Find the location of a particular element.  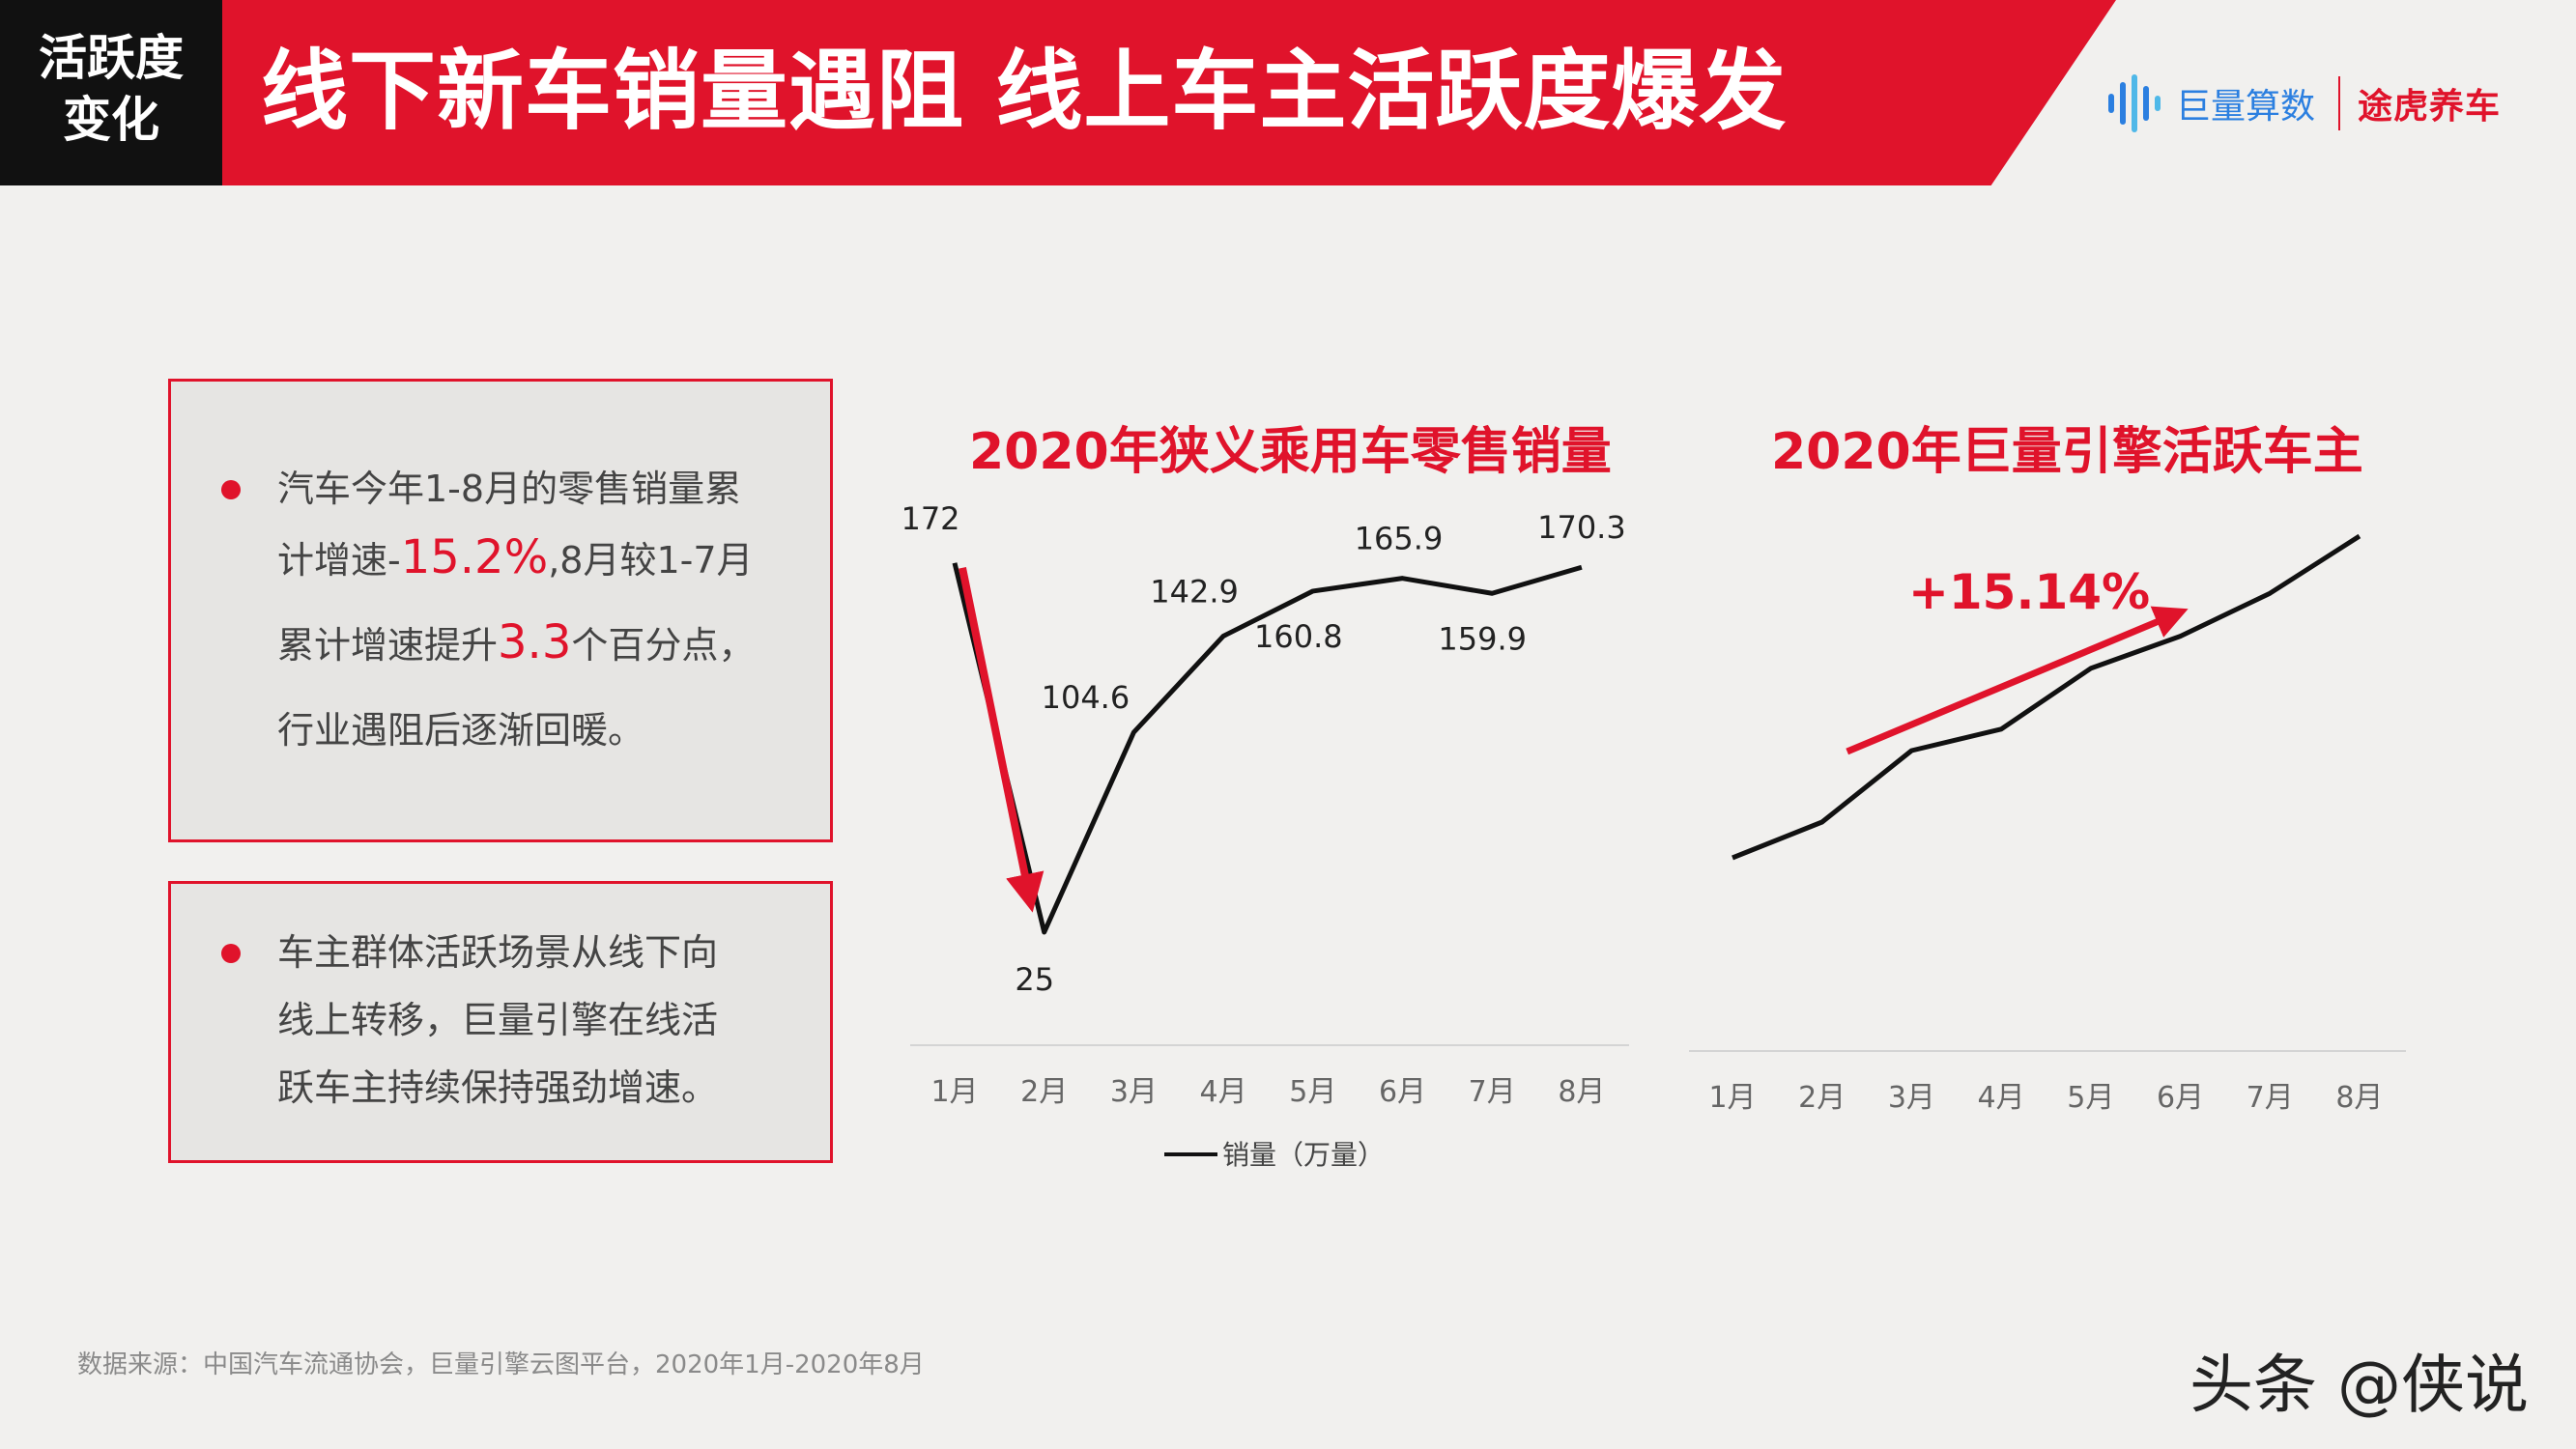

bullet2-line2: 线上转移，巨量引擎在线活 is located at coordinates (498, 1020).